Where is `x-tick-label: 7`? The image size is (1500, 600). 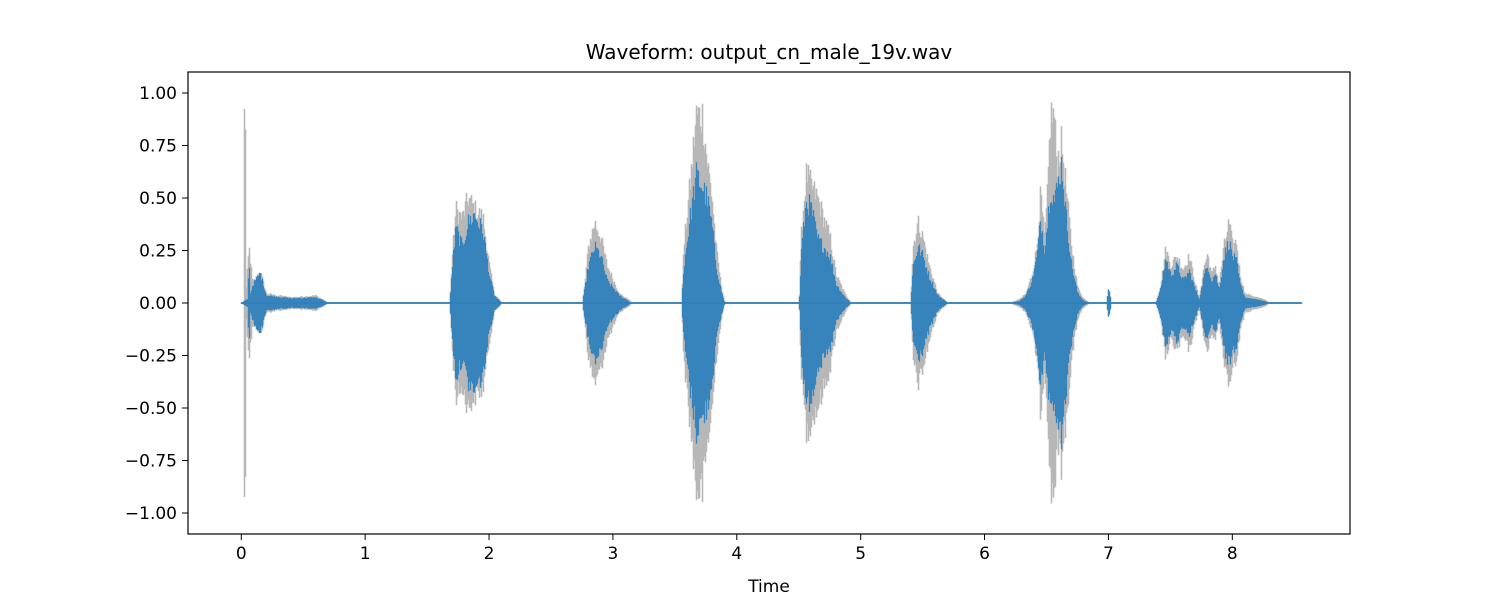
x-tick-label: 7 is located at coordinates (1108, 554).